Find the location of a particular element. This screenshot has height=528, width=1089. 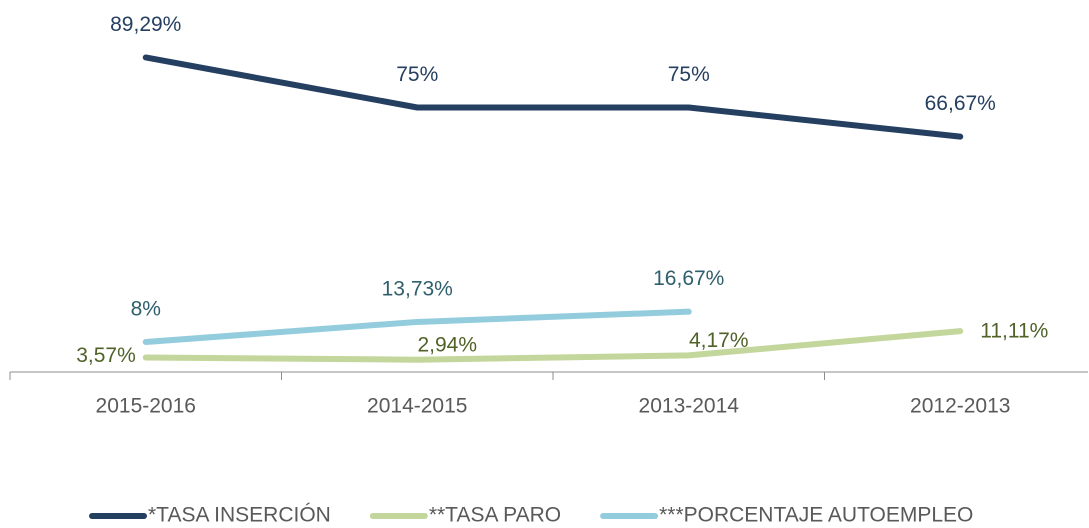

data-label: 4,17% is located at coordinates (719, 340).